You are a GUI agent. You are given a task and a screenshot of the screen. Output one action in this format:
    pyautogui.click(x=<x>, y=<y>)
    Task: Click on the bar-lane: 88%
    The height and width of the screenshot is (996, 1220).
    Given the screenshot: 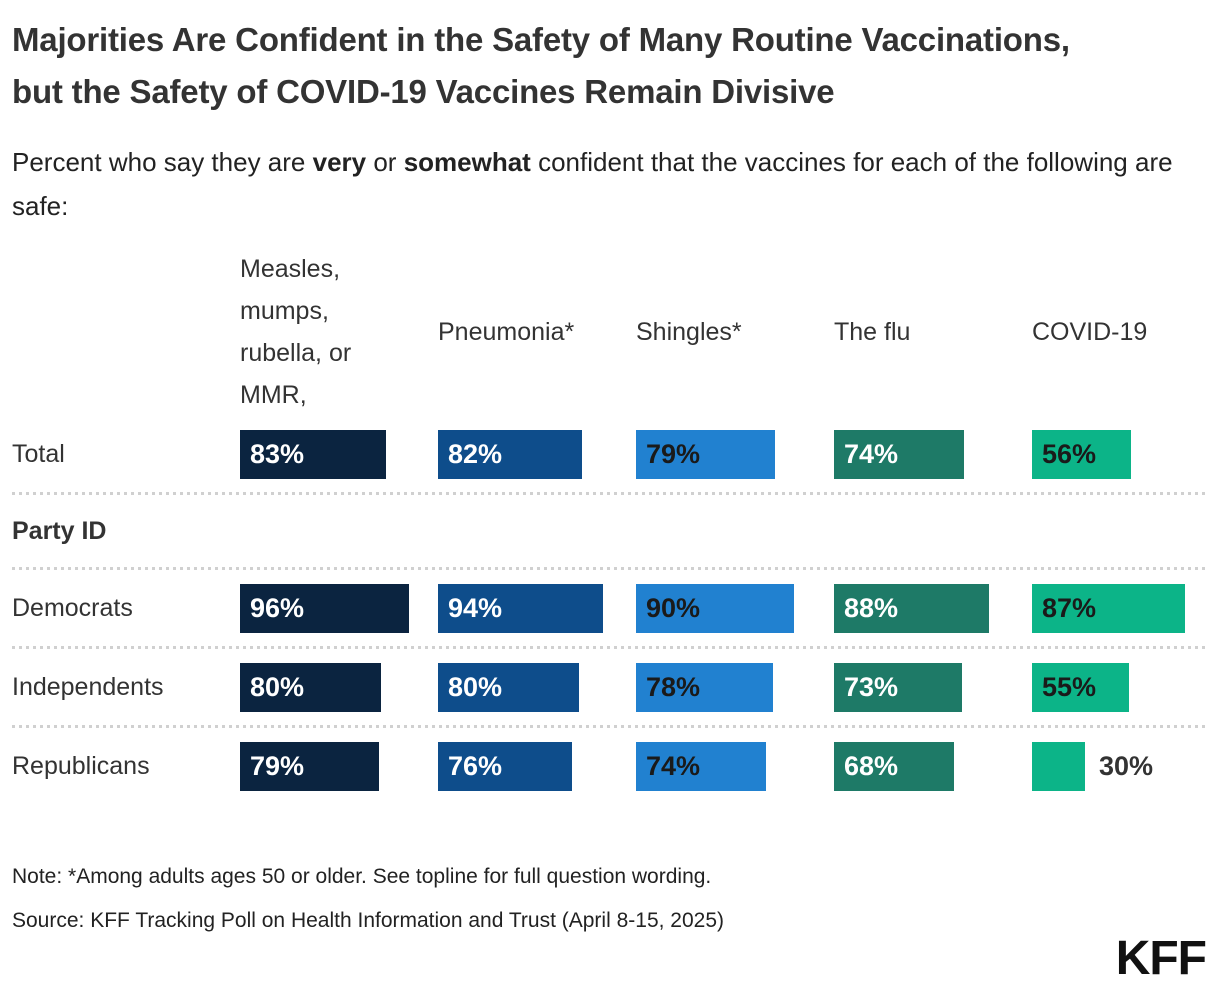 What is the action you would take?
    pyautogui.click(x=933, y=608)
    